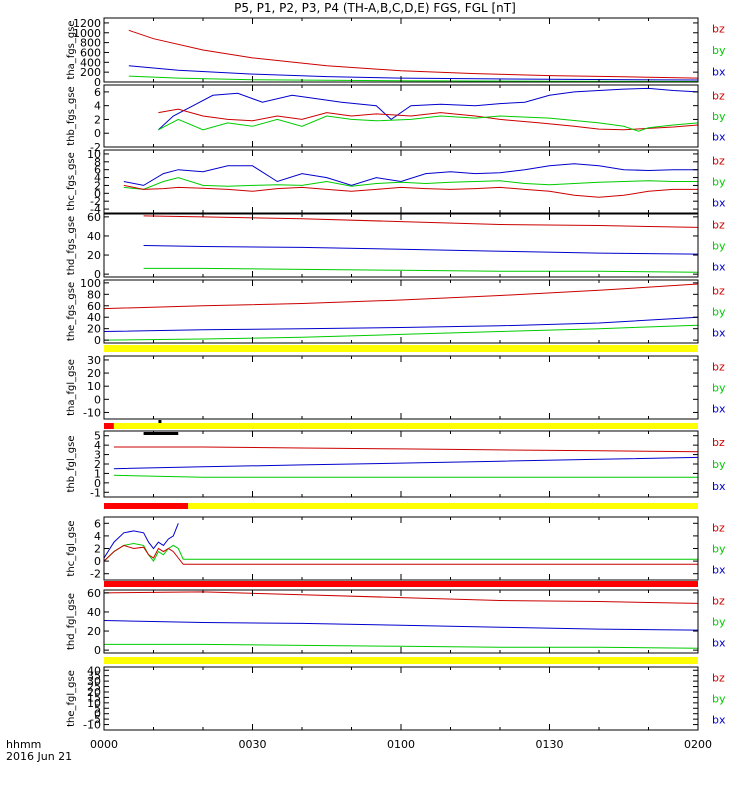 The width and height of the screenshot is (750, 800). I want to click on y-axis-label: the_fgl_gse, so click(71, 698).